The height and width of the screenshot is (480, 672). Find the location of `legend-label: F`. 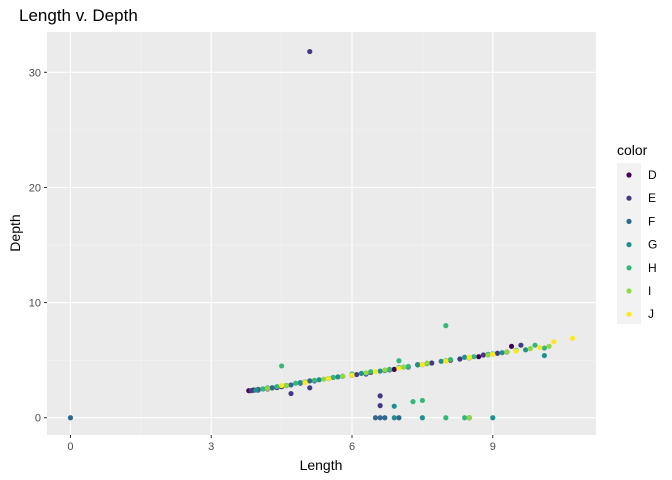

legend-label: F is located at coordinates (651, 221).